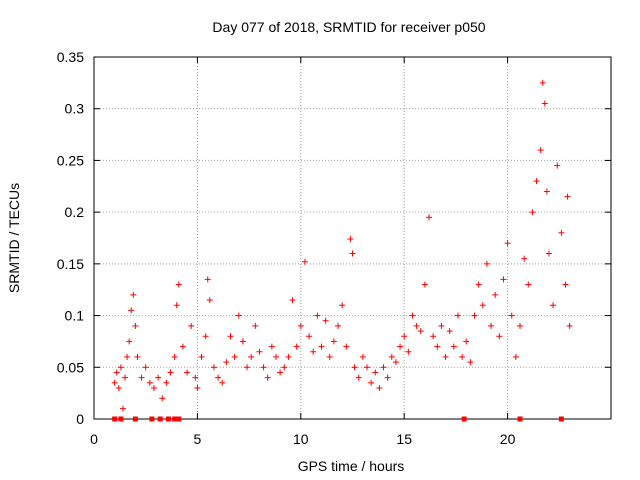 Image resolution: width=640 pixels, height=480 pixels. Describe the element at coordinates (70, 367) in the screenshot. I see `y-tick-label: 0.05` at that location.